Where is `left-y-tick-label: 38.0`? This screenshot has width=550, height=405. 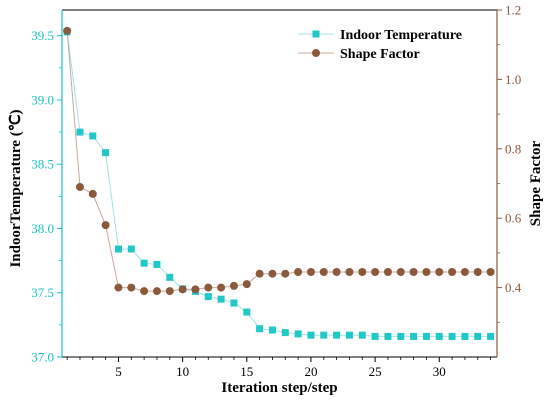
left-y-tick-label: 38.0 is located at coordinates (42, 228).